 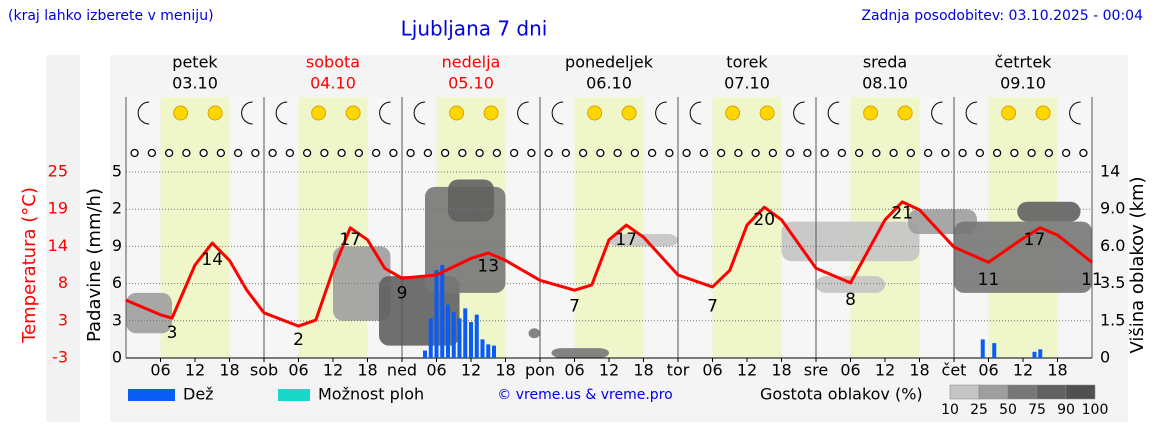 What do you see at coordinates (60, 357) in the screenshot?
I see `y-tick-label: -3` at bounding box center [60, 357].